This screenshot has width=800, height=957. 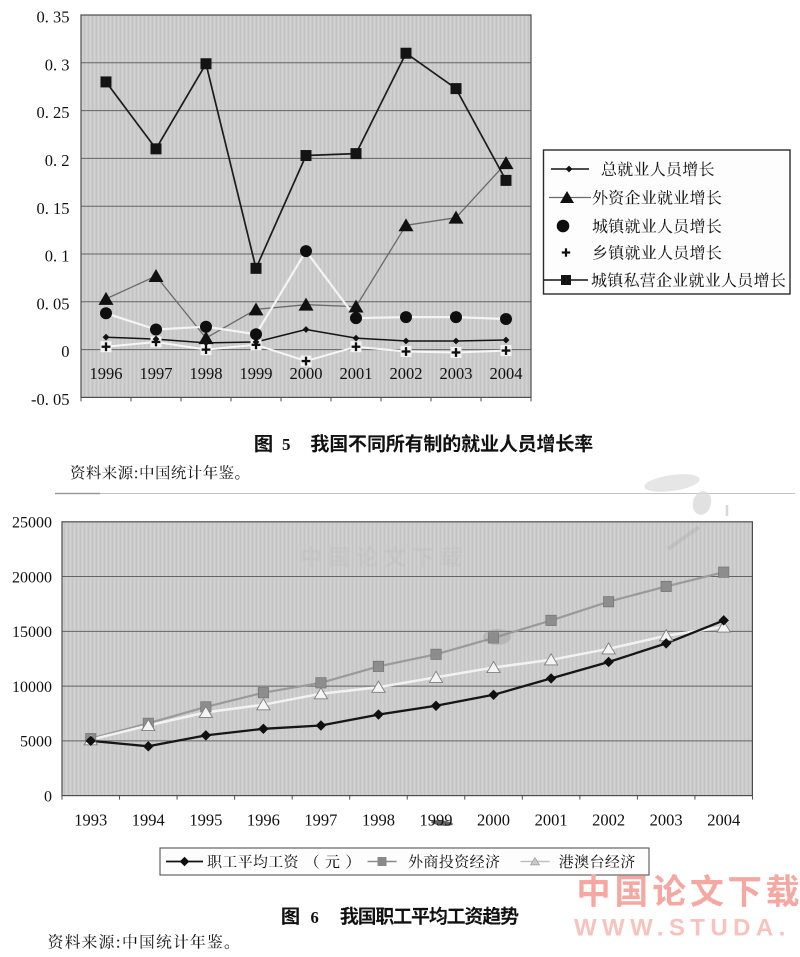 I want to click on svg-text: 0. 25, so click(x=53, y=112).